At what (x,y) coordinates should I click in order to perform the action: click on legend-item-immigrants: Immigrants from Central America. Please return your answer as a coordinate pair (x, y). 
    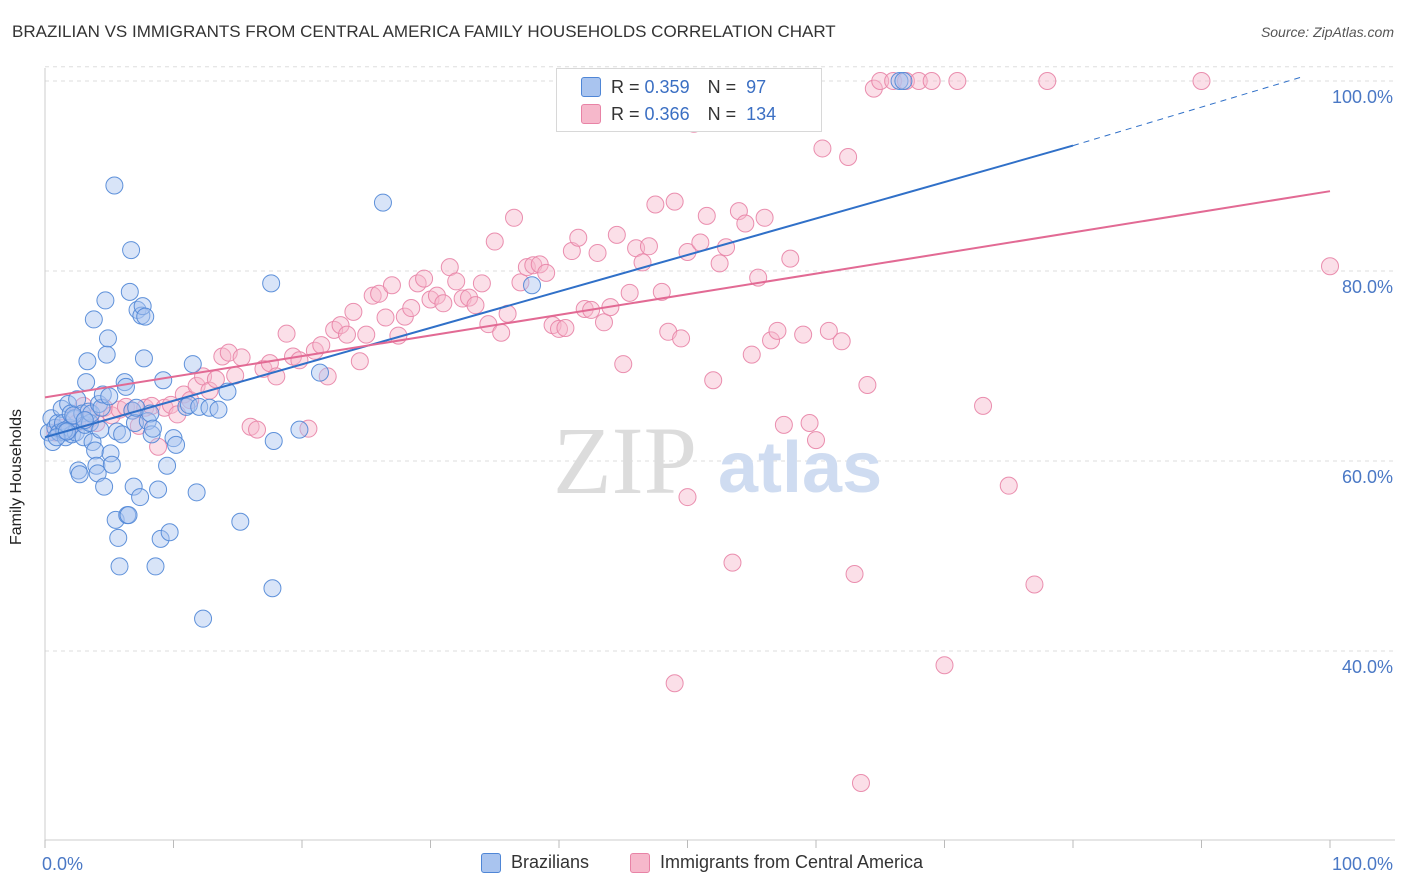
    Looking at the image, I should click on (776, 862).